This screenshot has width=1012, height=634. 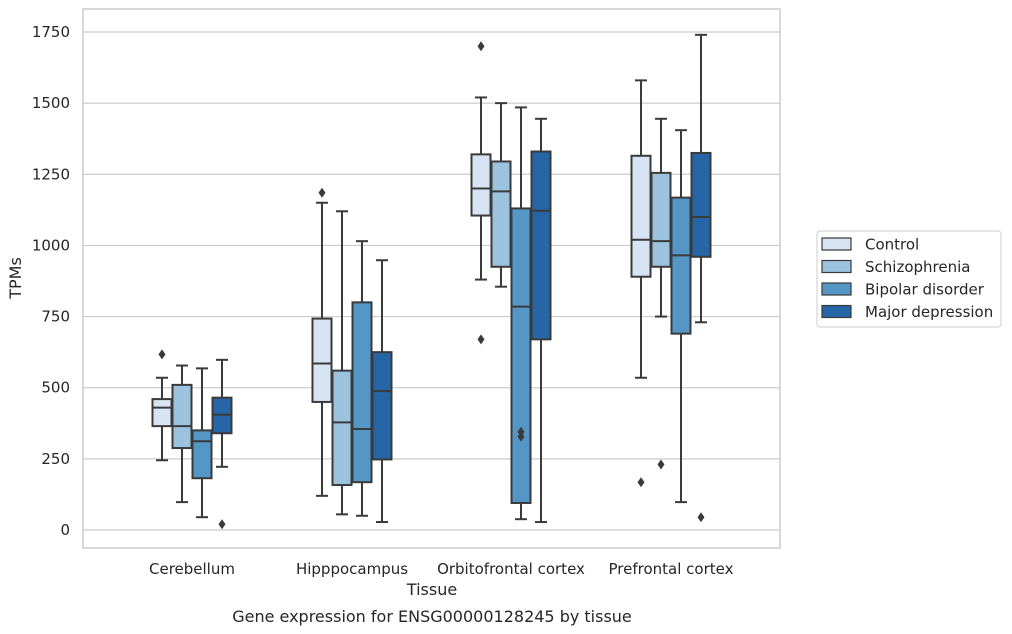 What do you see at coordinates (51, 245) in the screenshot?
I see `y-tick-label: 1000` at bounding box center [51, 245].